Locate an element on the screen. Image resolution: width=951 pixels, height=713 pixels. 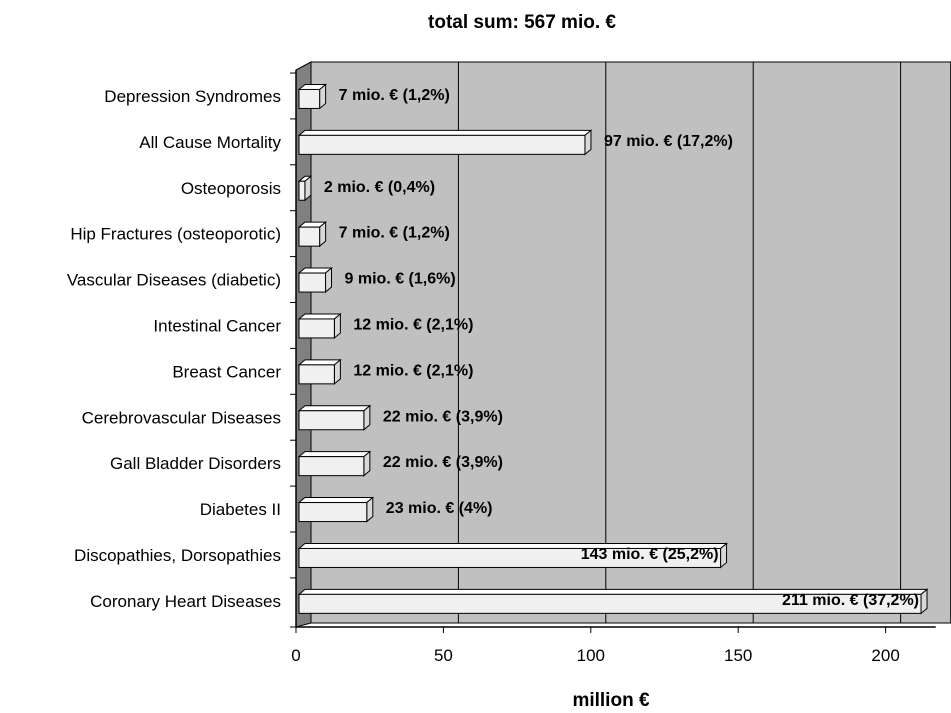
x-tick-label: 50 is located at coordinates (443, 655).